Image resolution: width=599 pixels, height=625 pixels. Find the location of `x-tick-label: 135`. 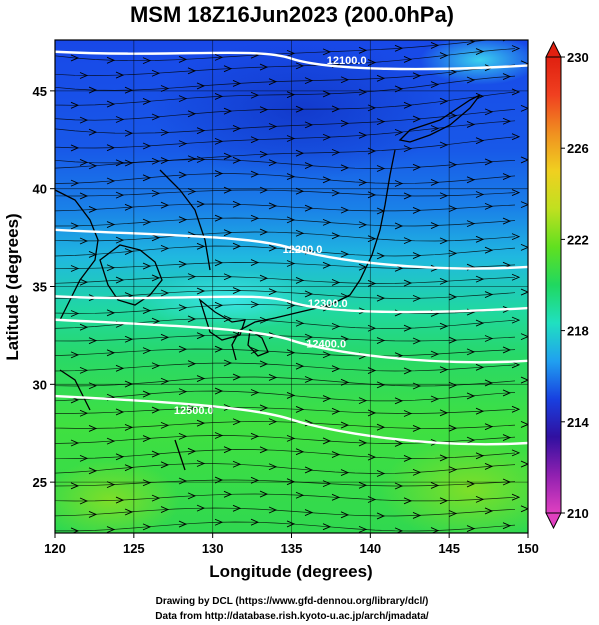

x-tick-label: 135 is located at coordinates (292, 548).